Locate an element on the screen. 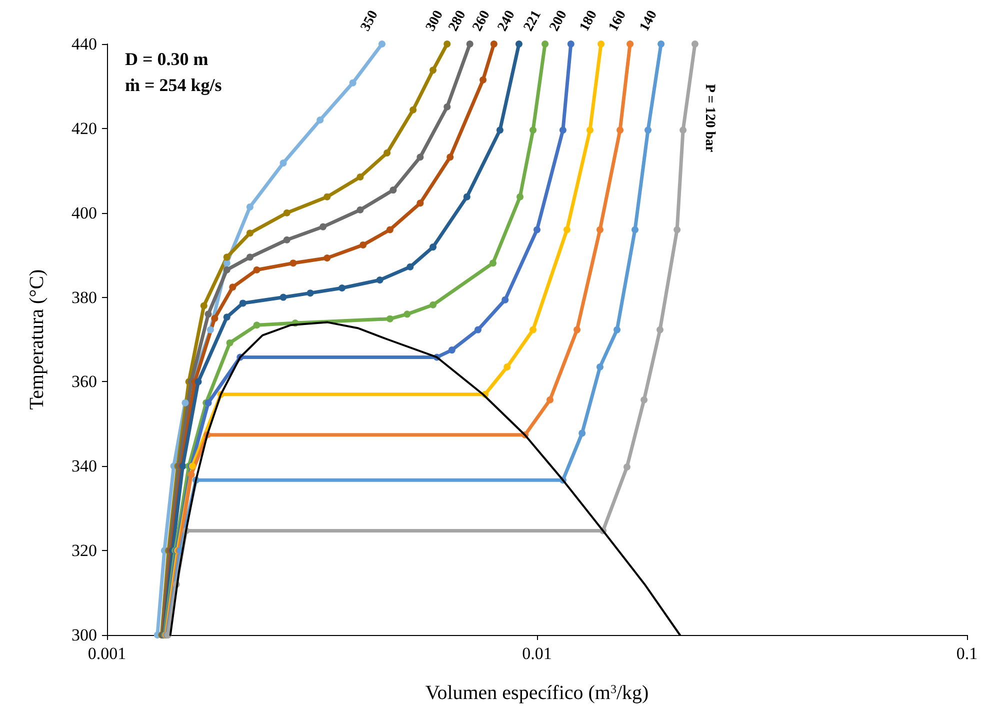  annotation: ṁ = 254 kg/s is located at coordinates (173, 85).